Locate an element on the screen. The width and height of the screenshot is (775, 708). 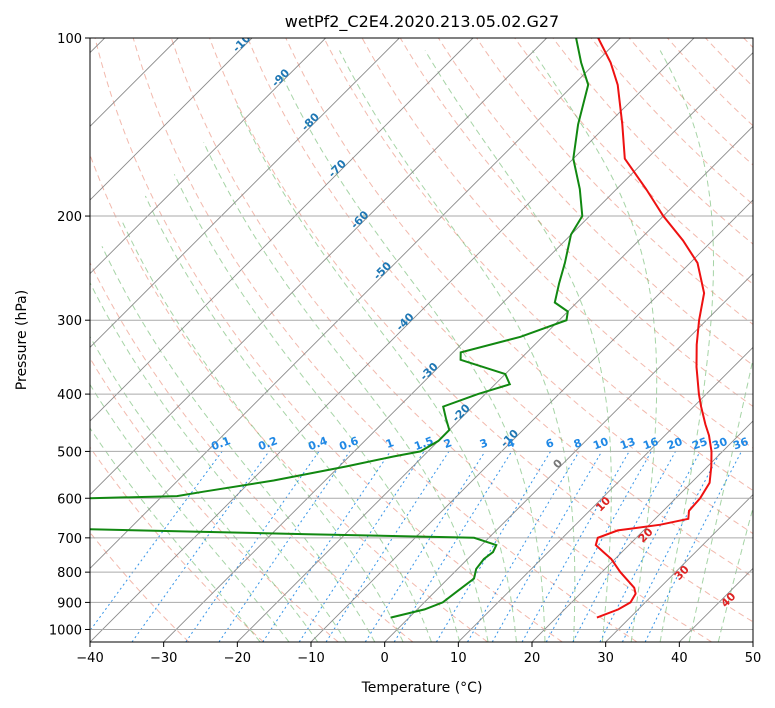
x-tick-label: 40 is located at coordinates (679, 658).